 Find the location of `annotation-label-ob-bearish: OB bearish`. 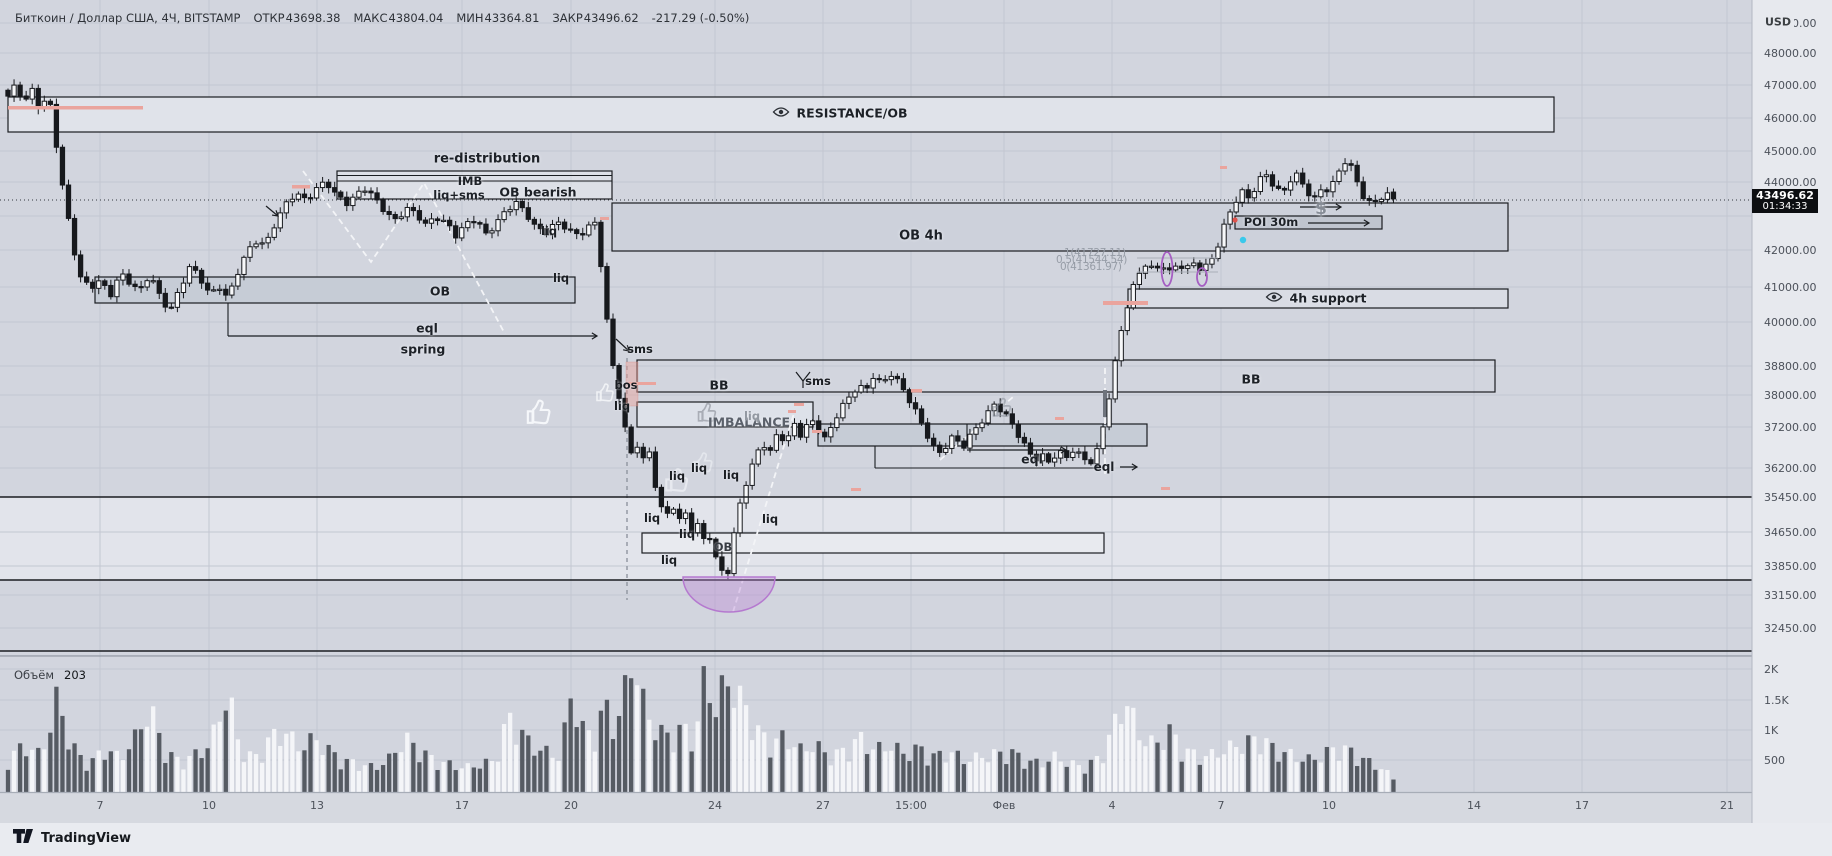

annotation-label-ob-bearish: OB bearish is located at coordinates (538, 192).